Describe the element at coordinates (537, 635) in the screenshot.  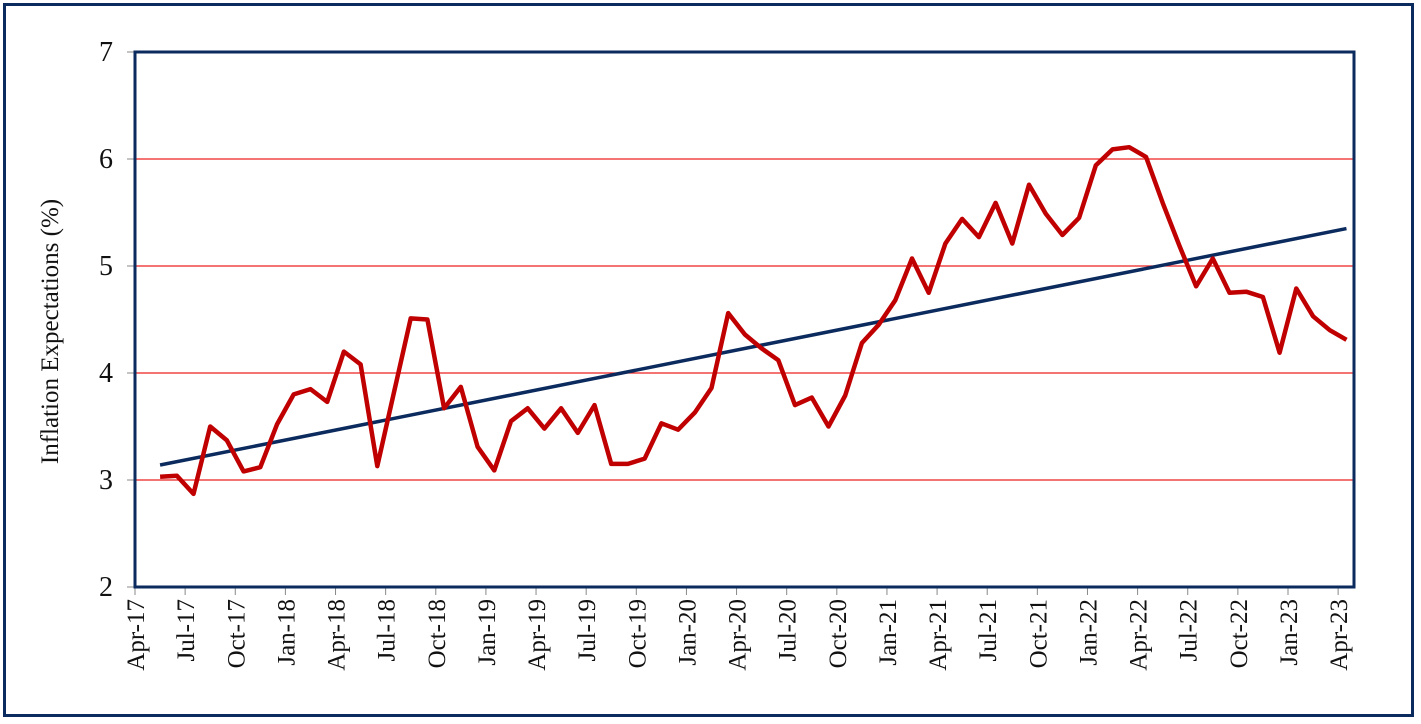
I see `x-tick-label: Apr-19` at that location.